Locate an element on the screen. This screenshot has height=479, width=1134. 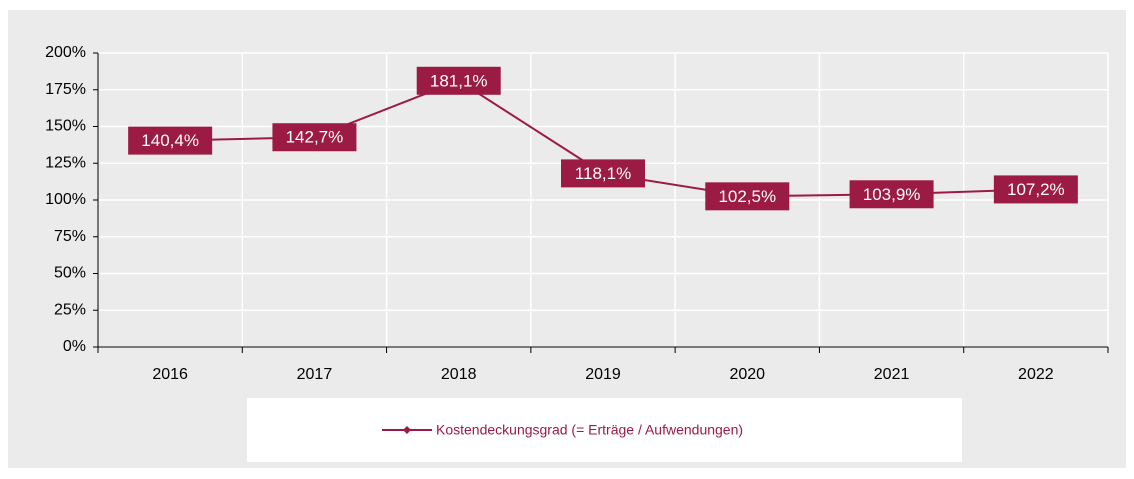
x-tick-label: 2017 is located at coordinates (315, 374).